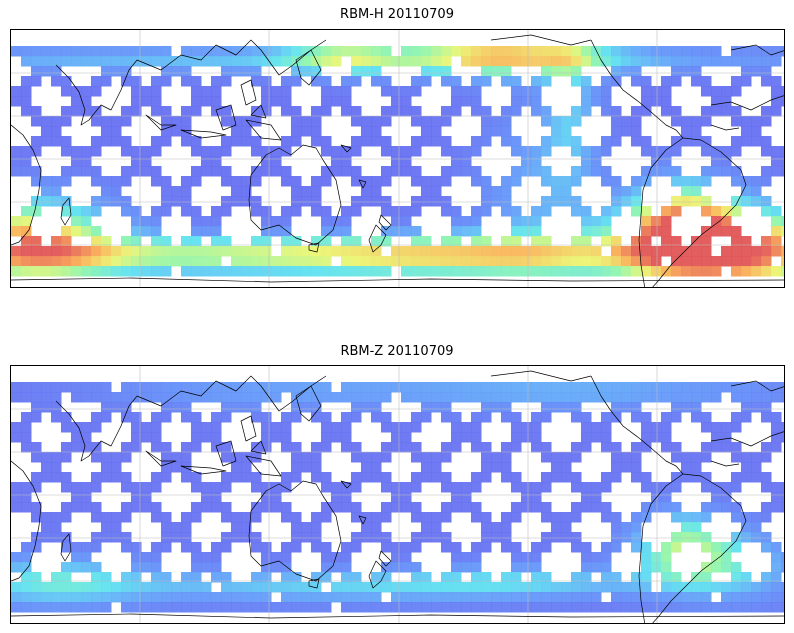 Image resolution: width=794 pixels, height=633 pixels. I want to click on panel-title-bottom: RBM-Z 20110709, so click(397, 351).